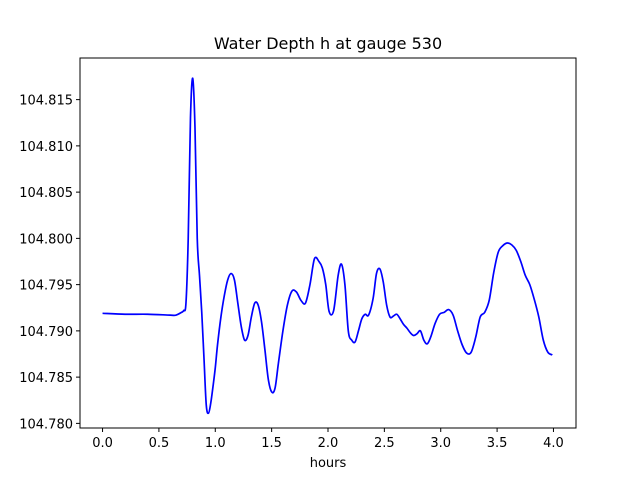 This screenshot has height=480, width=640. What do you see at coordinates (46, 147) in the screenshot?
I see `y-tick-label: 104.810` at bounding box center [46, 147].